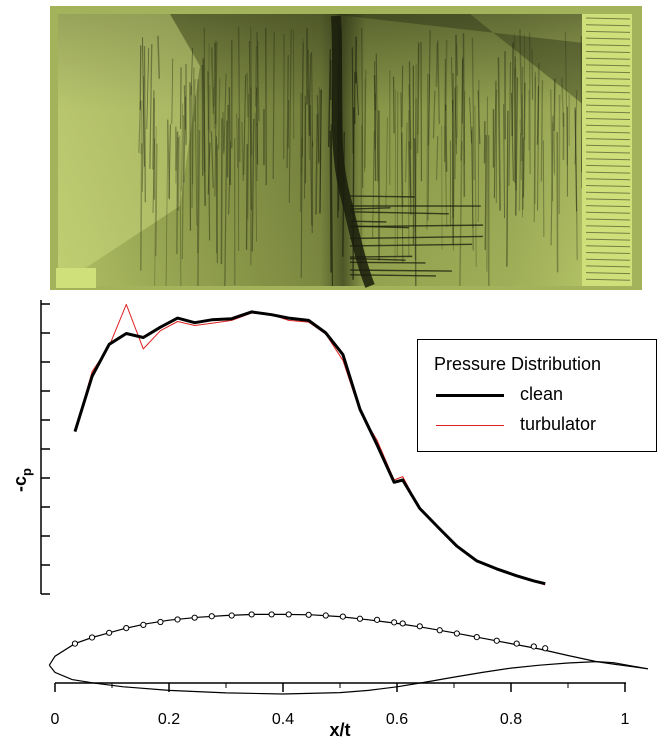 The height and width of the screenshot is (740, 662). I want to click on x-tick-label: 0.2, so click(169, 719).